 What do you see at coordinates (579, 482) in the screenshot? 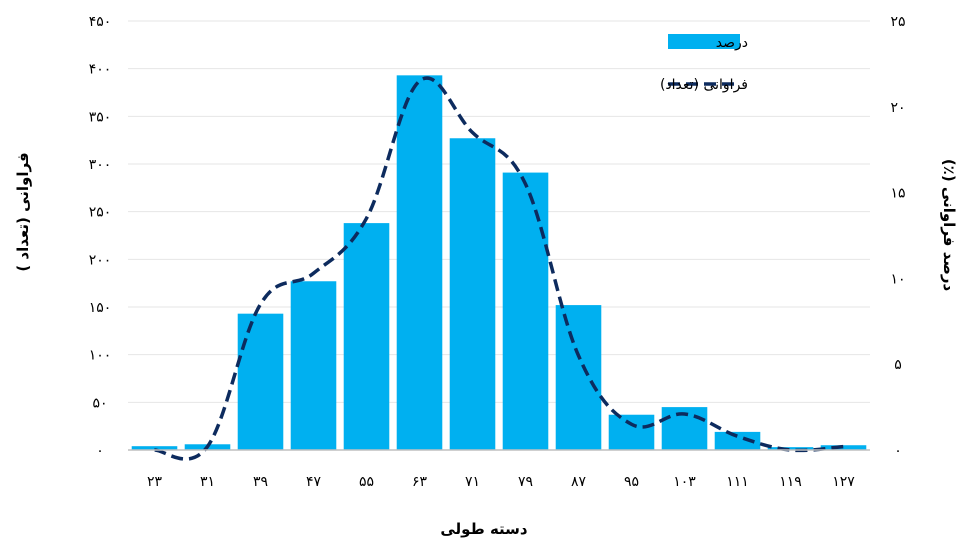
I see `x-tick-label: ۸۷` at bounding box center [579, 482].